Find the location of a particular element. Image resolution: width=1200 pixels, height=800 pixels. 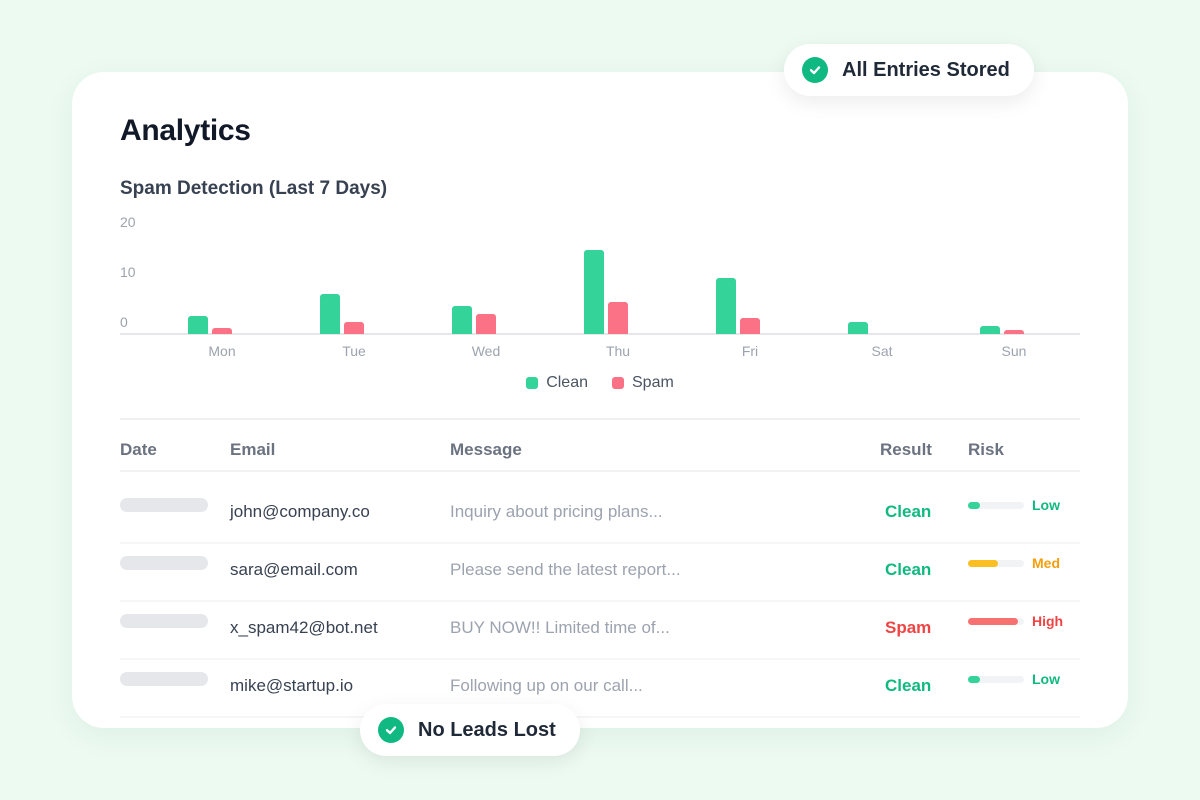

email-cell: x_spam42@bot.net is located at coordinates (304, 627).